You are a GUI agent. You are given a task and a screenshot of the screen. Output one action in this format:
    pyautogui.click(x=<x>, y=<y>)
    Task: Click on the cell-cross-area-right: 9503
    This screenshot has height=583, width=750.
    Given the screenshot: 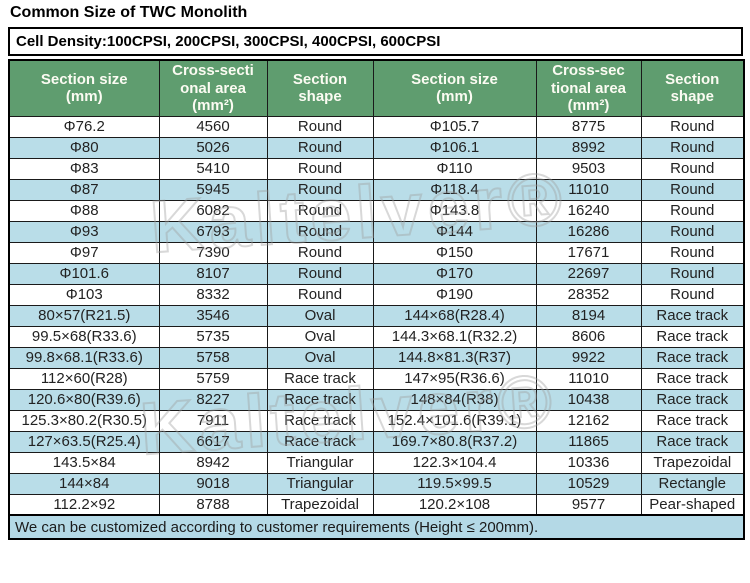 What is the action you would take?
    pyautogui.click(x=588, y=168)
    